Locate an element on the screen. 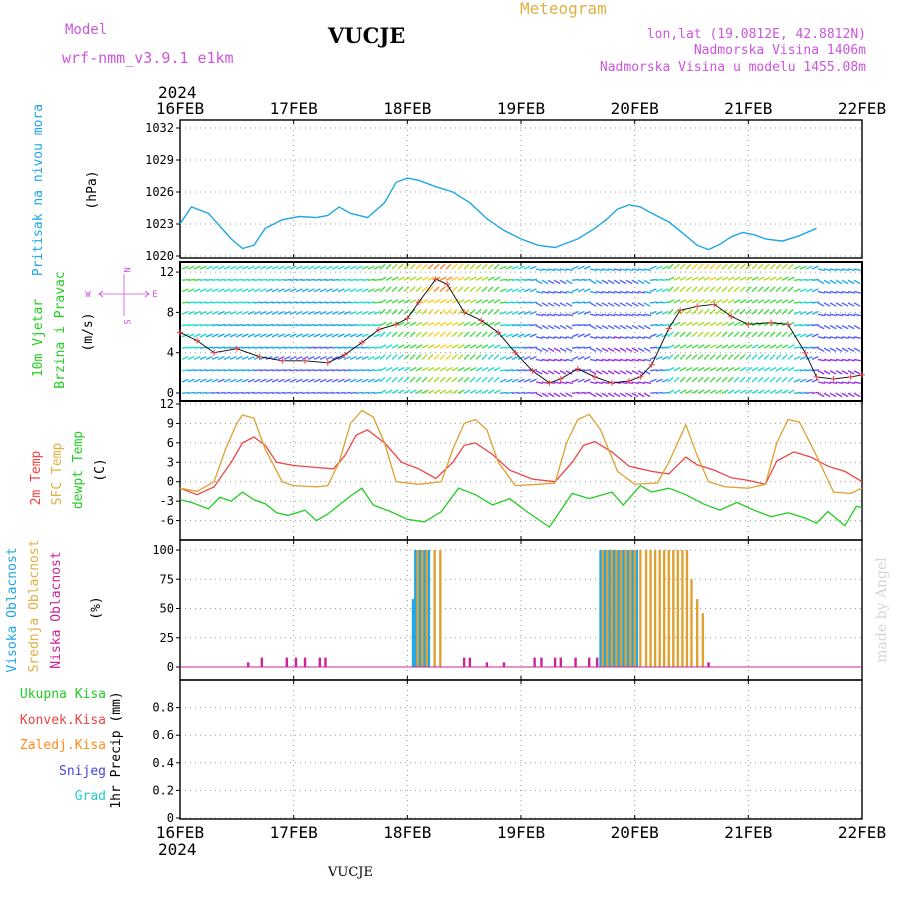 Image resolution: width=900 pixels, height=900 pixels. model-label: Model is located at coordinates (86, 30).